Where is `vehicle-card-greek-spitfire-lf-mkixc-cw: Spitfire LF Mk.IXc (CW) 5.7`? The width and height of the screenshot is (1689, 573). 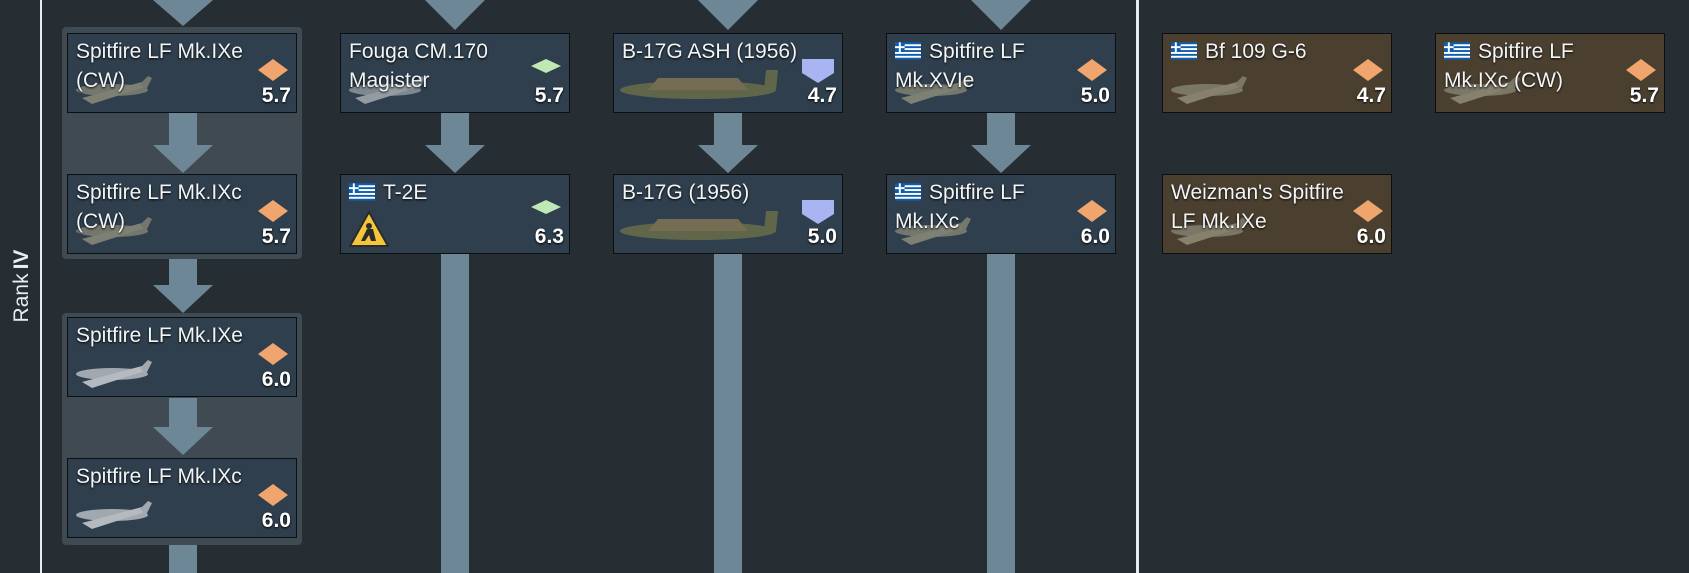 vehicle-card-greek-spitfire-lf-mkixc-cw: Spitfire LF Mk.IXc (CW) 5.7 is located at coordinates (1550, 73).